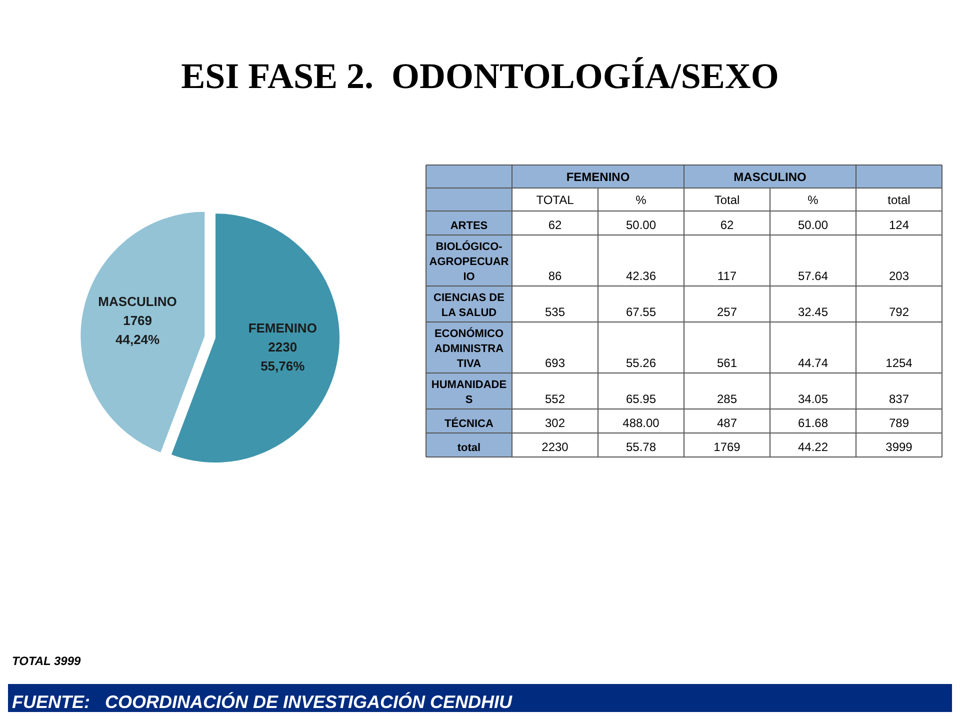  Describe the element at coordinates (641, 447) in the screenshot. I see `text: 55.78` at that location.